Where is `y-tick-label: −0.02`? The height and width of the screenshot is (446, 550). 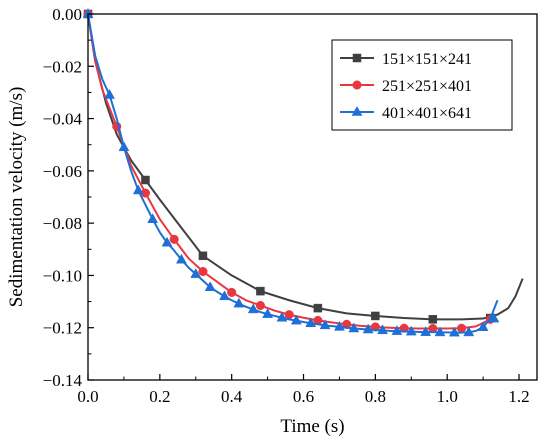 y-tick-label: −0.02 is located at coordinates (62, 66).